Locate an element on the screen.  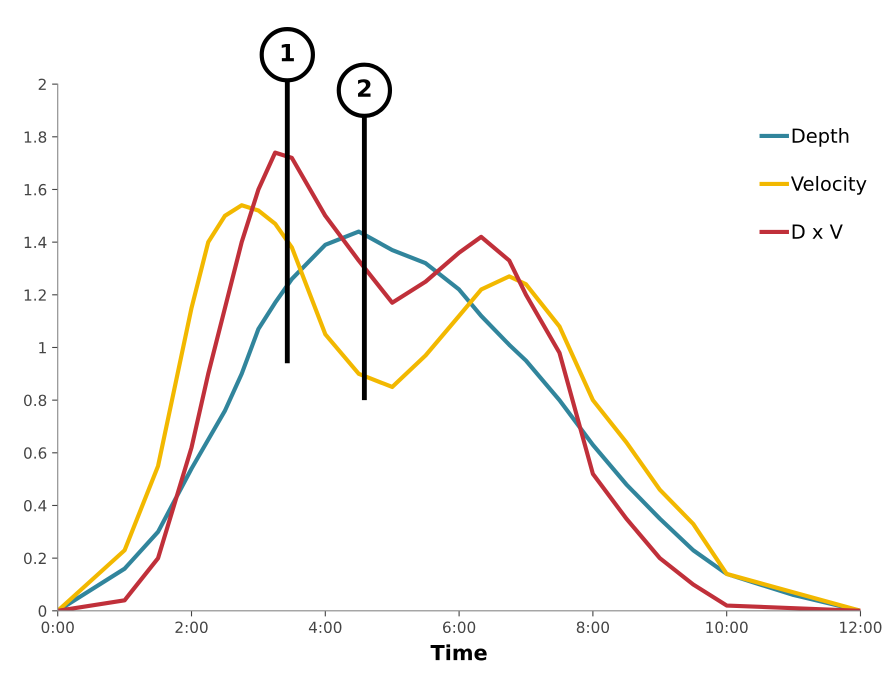
annotation: 2 is located at coordinates (364, 88).